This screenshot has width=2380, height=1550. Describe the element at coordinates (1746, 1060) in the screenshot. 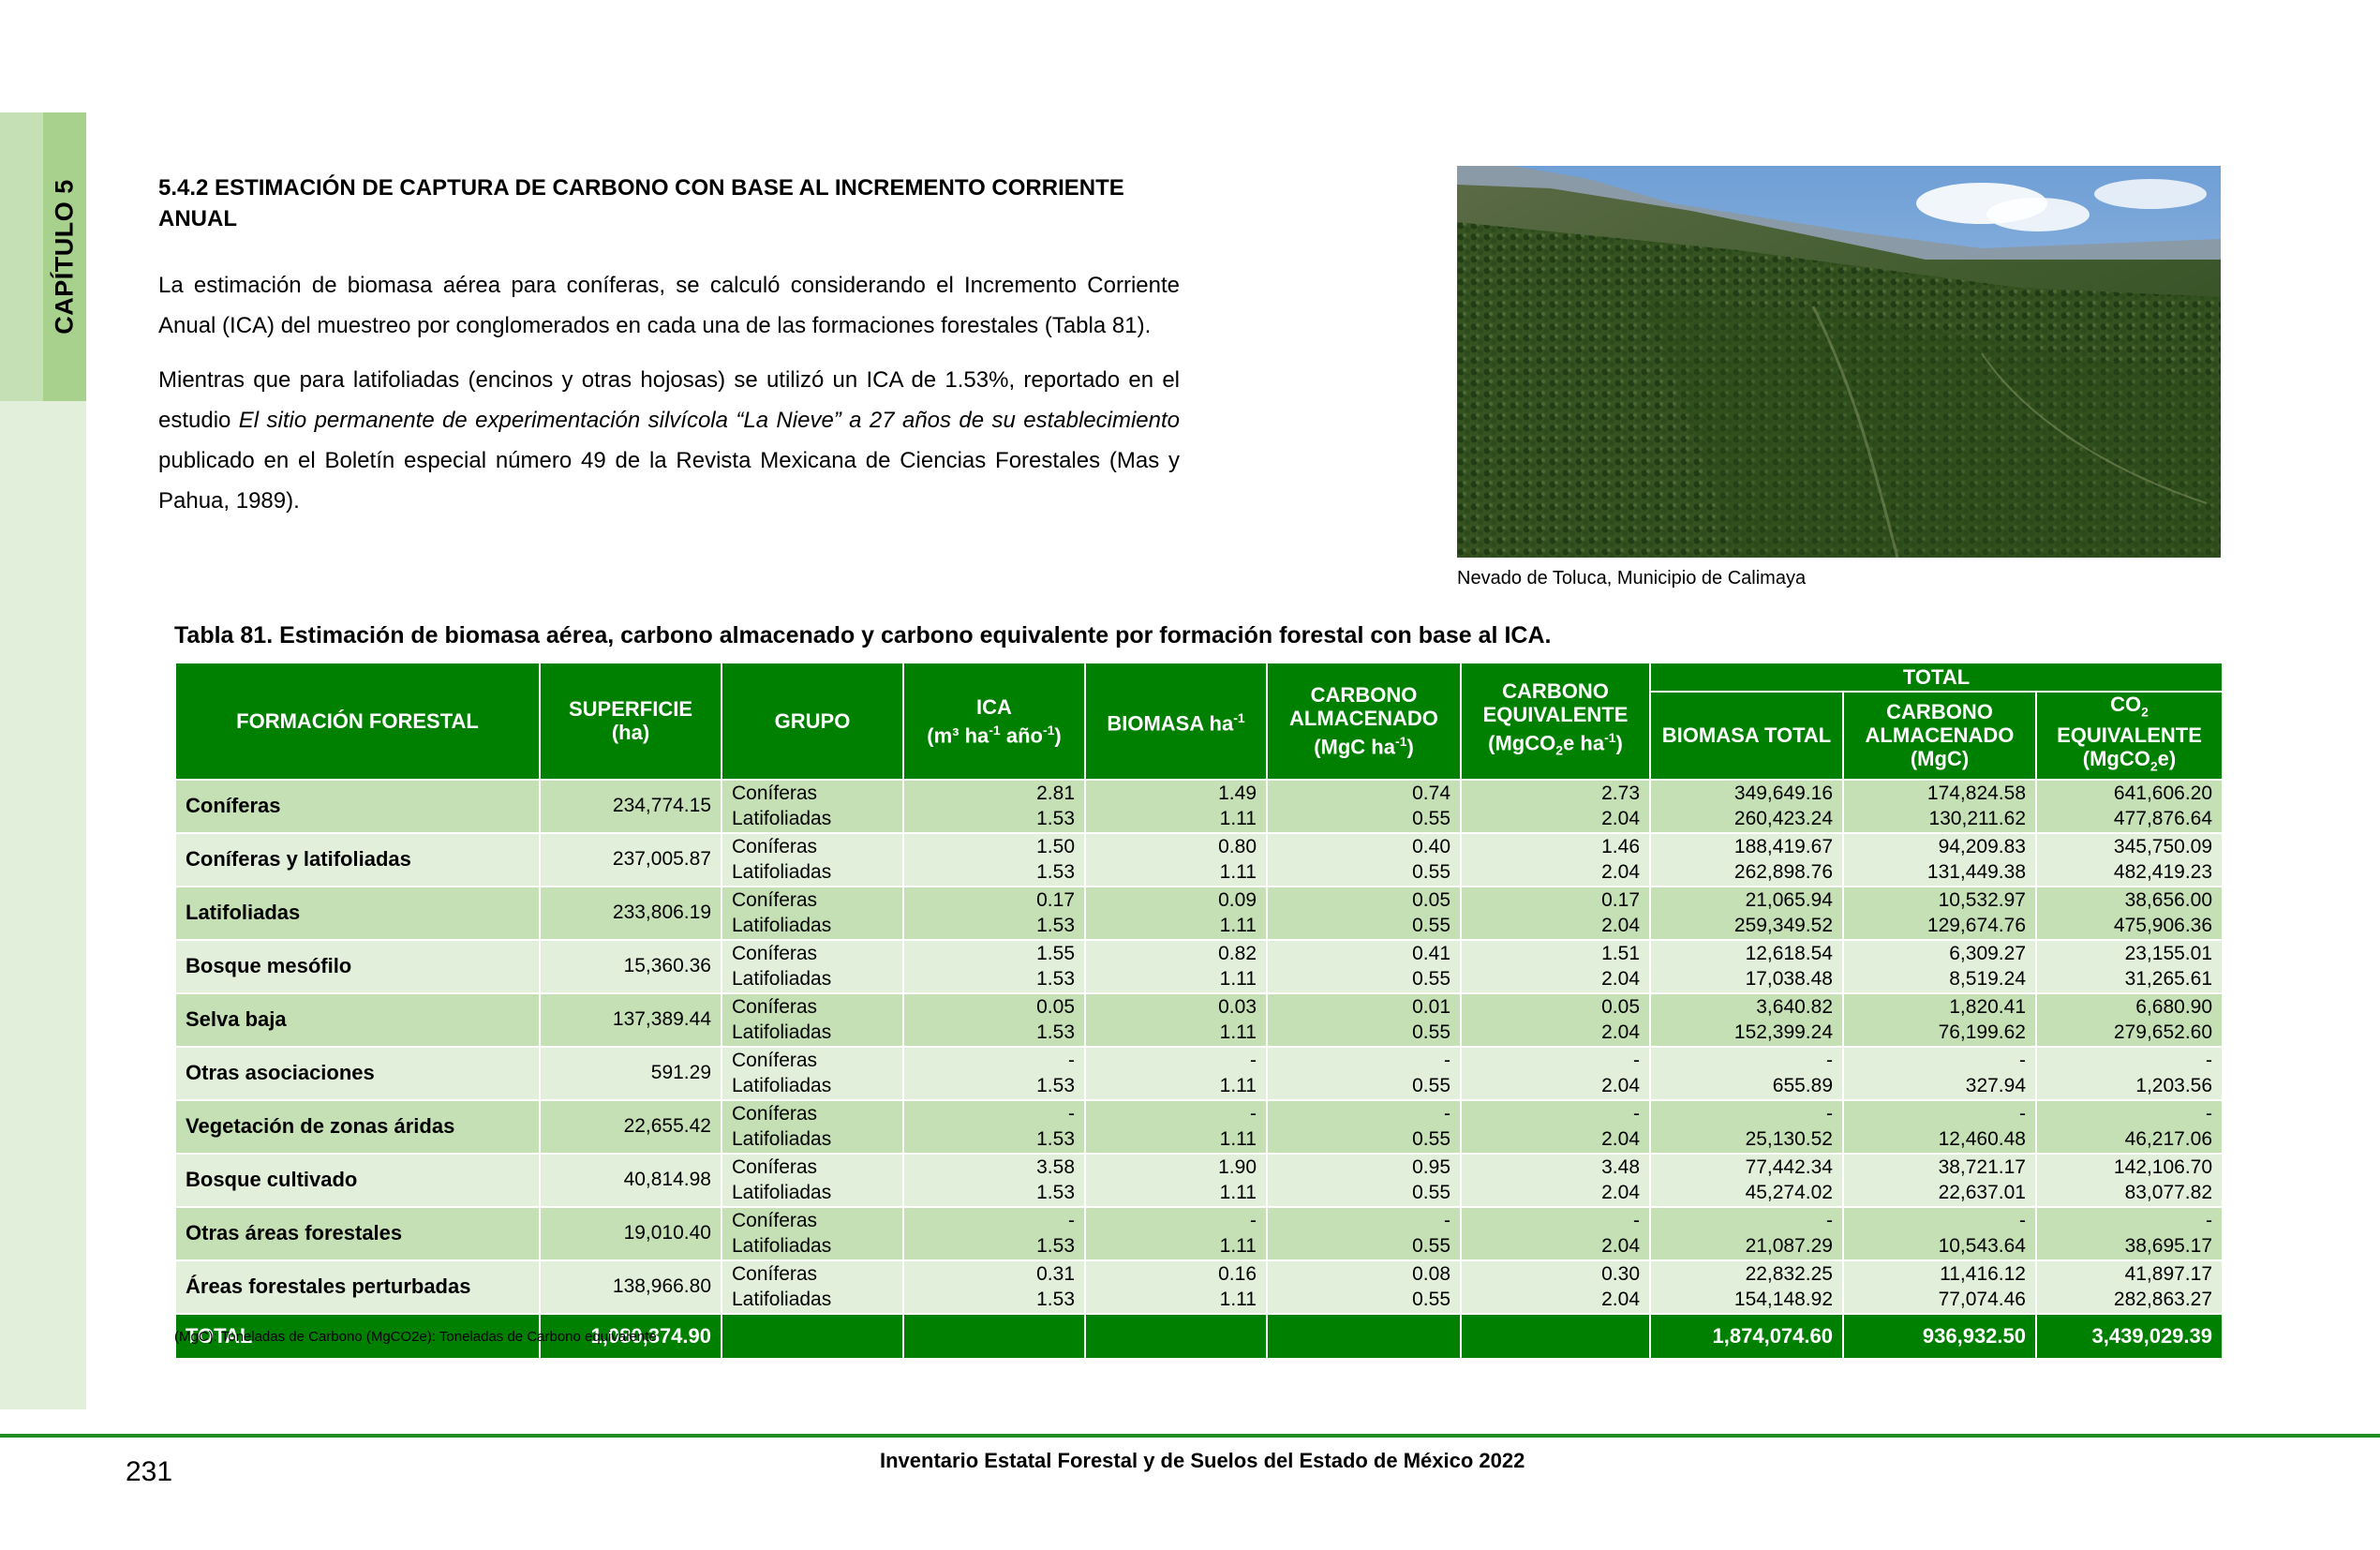

I see `biomasa-total-cell: -` at that location.